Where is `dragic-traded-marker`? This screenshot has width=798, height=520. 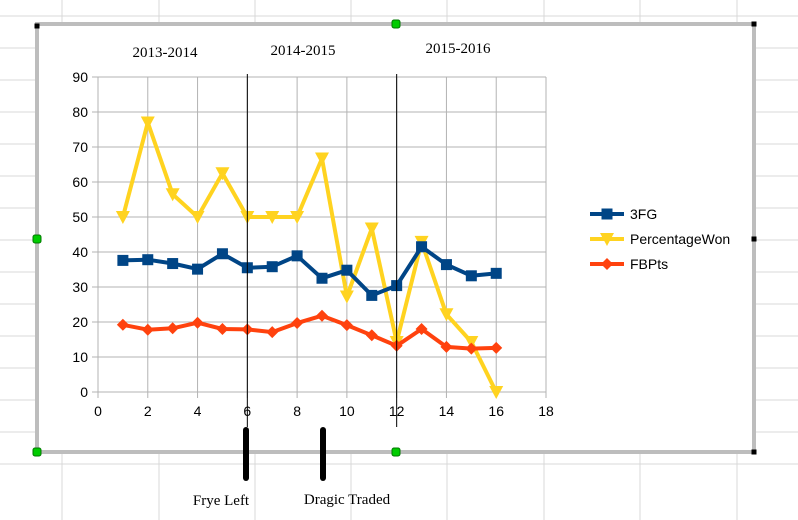 dragic-traded-marker is located at coordinates (323, 454).